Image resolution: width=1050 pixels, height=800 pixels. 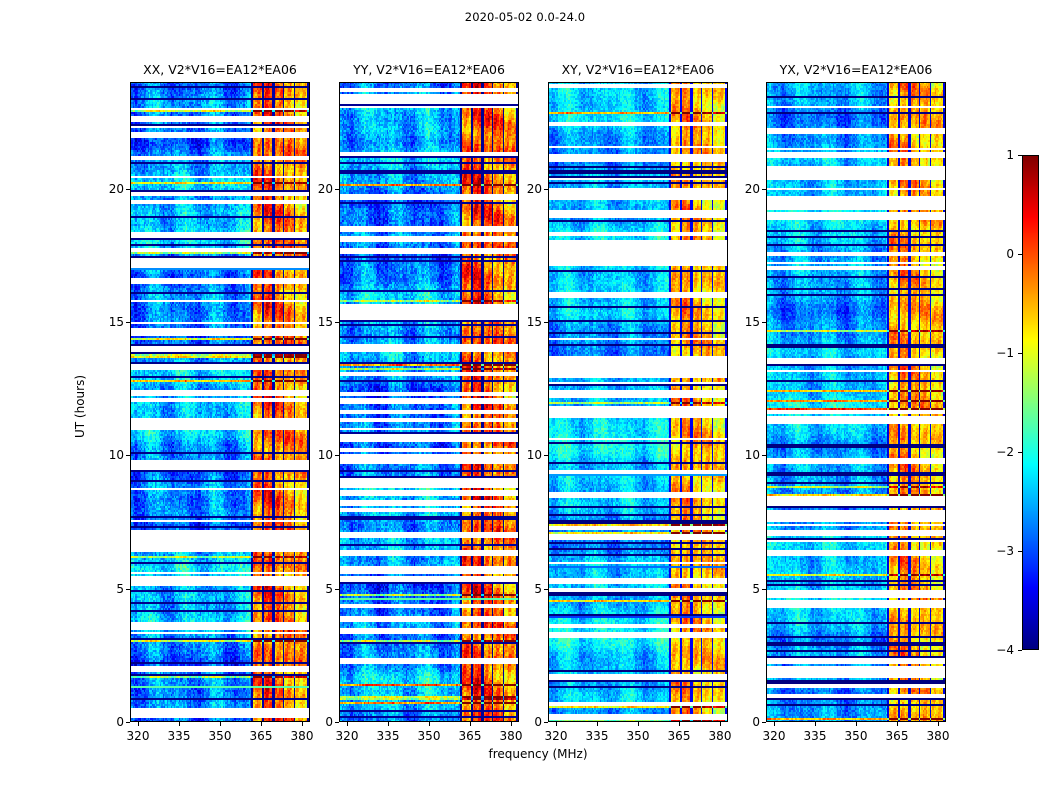 I want to click on panel-yy: YY, V2*V16=EA12*EA06, so click(x=429, y=392).